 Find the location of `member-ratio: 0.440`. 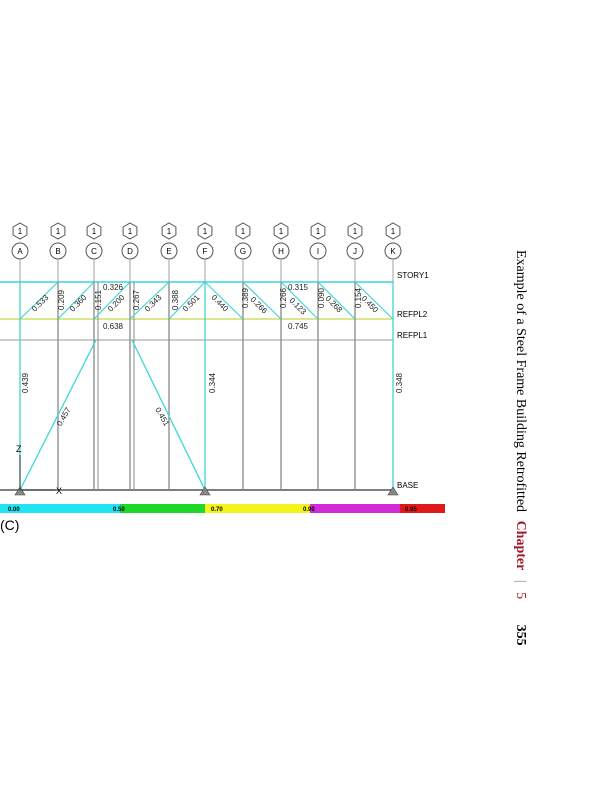

member-ratio: 0.440 is located at coordinates (220, 303).